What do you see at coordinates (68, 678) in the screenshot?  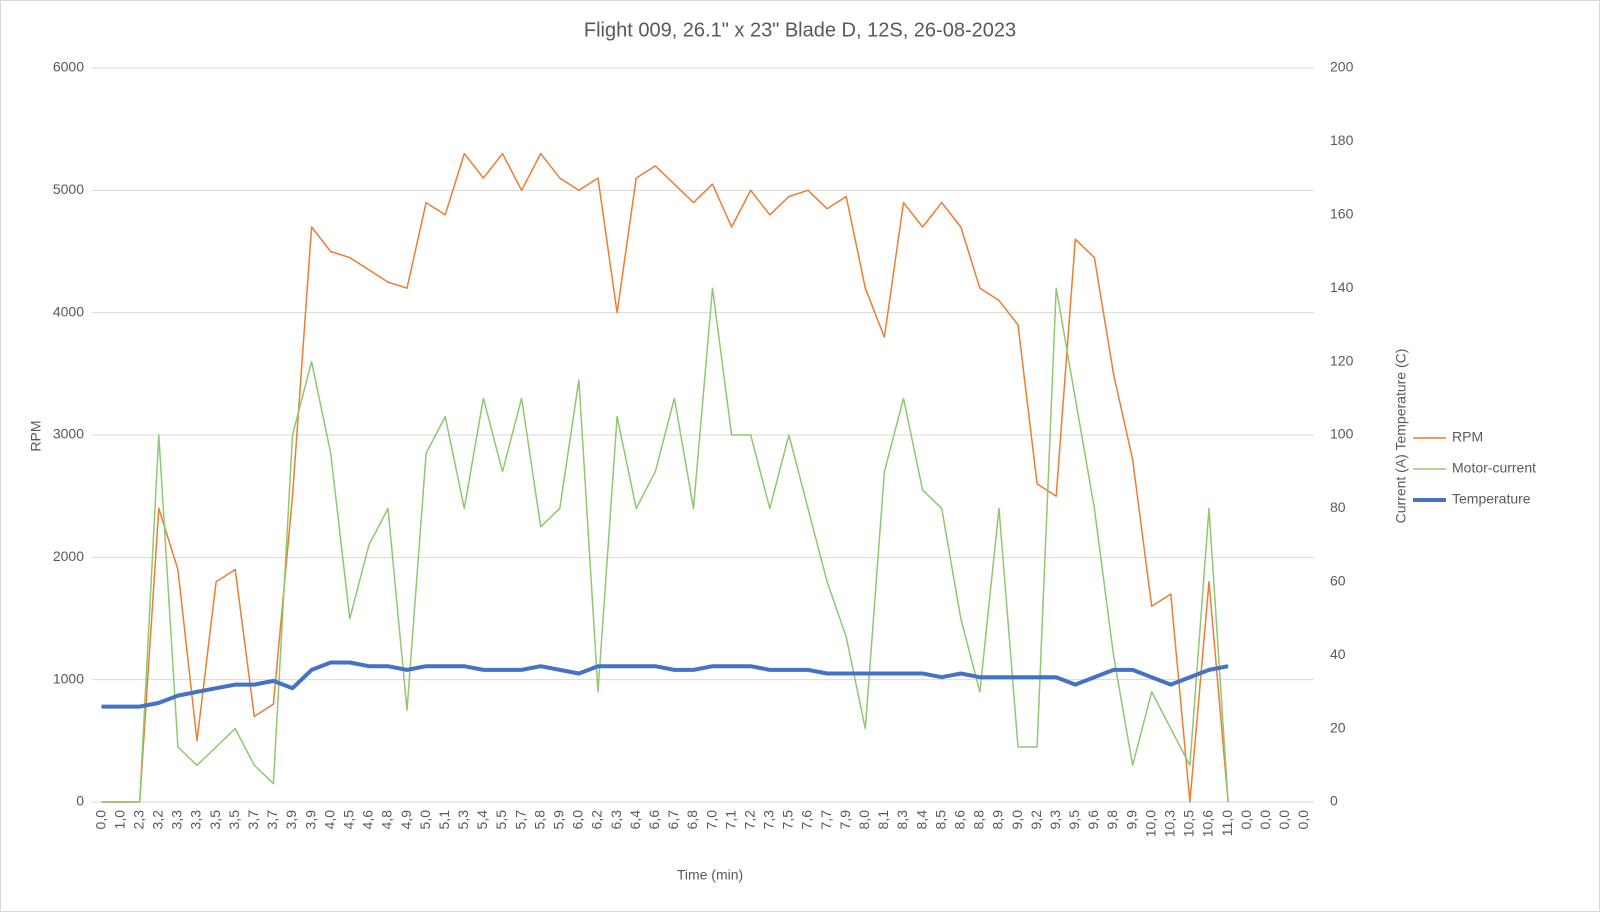 I see `y-tick-label: 1000` at bounding box center [68, 678].